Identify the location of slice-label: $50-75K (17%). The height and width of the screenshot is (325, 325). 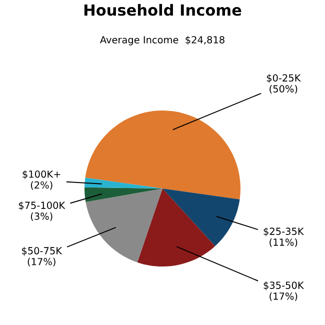
(42, 256).